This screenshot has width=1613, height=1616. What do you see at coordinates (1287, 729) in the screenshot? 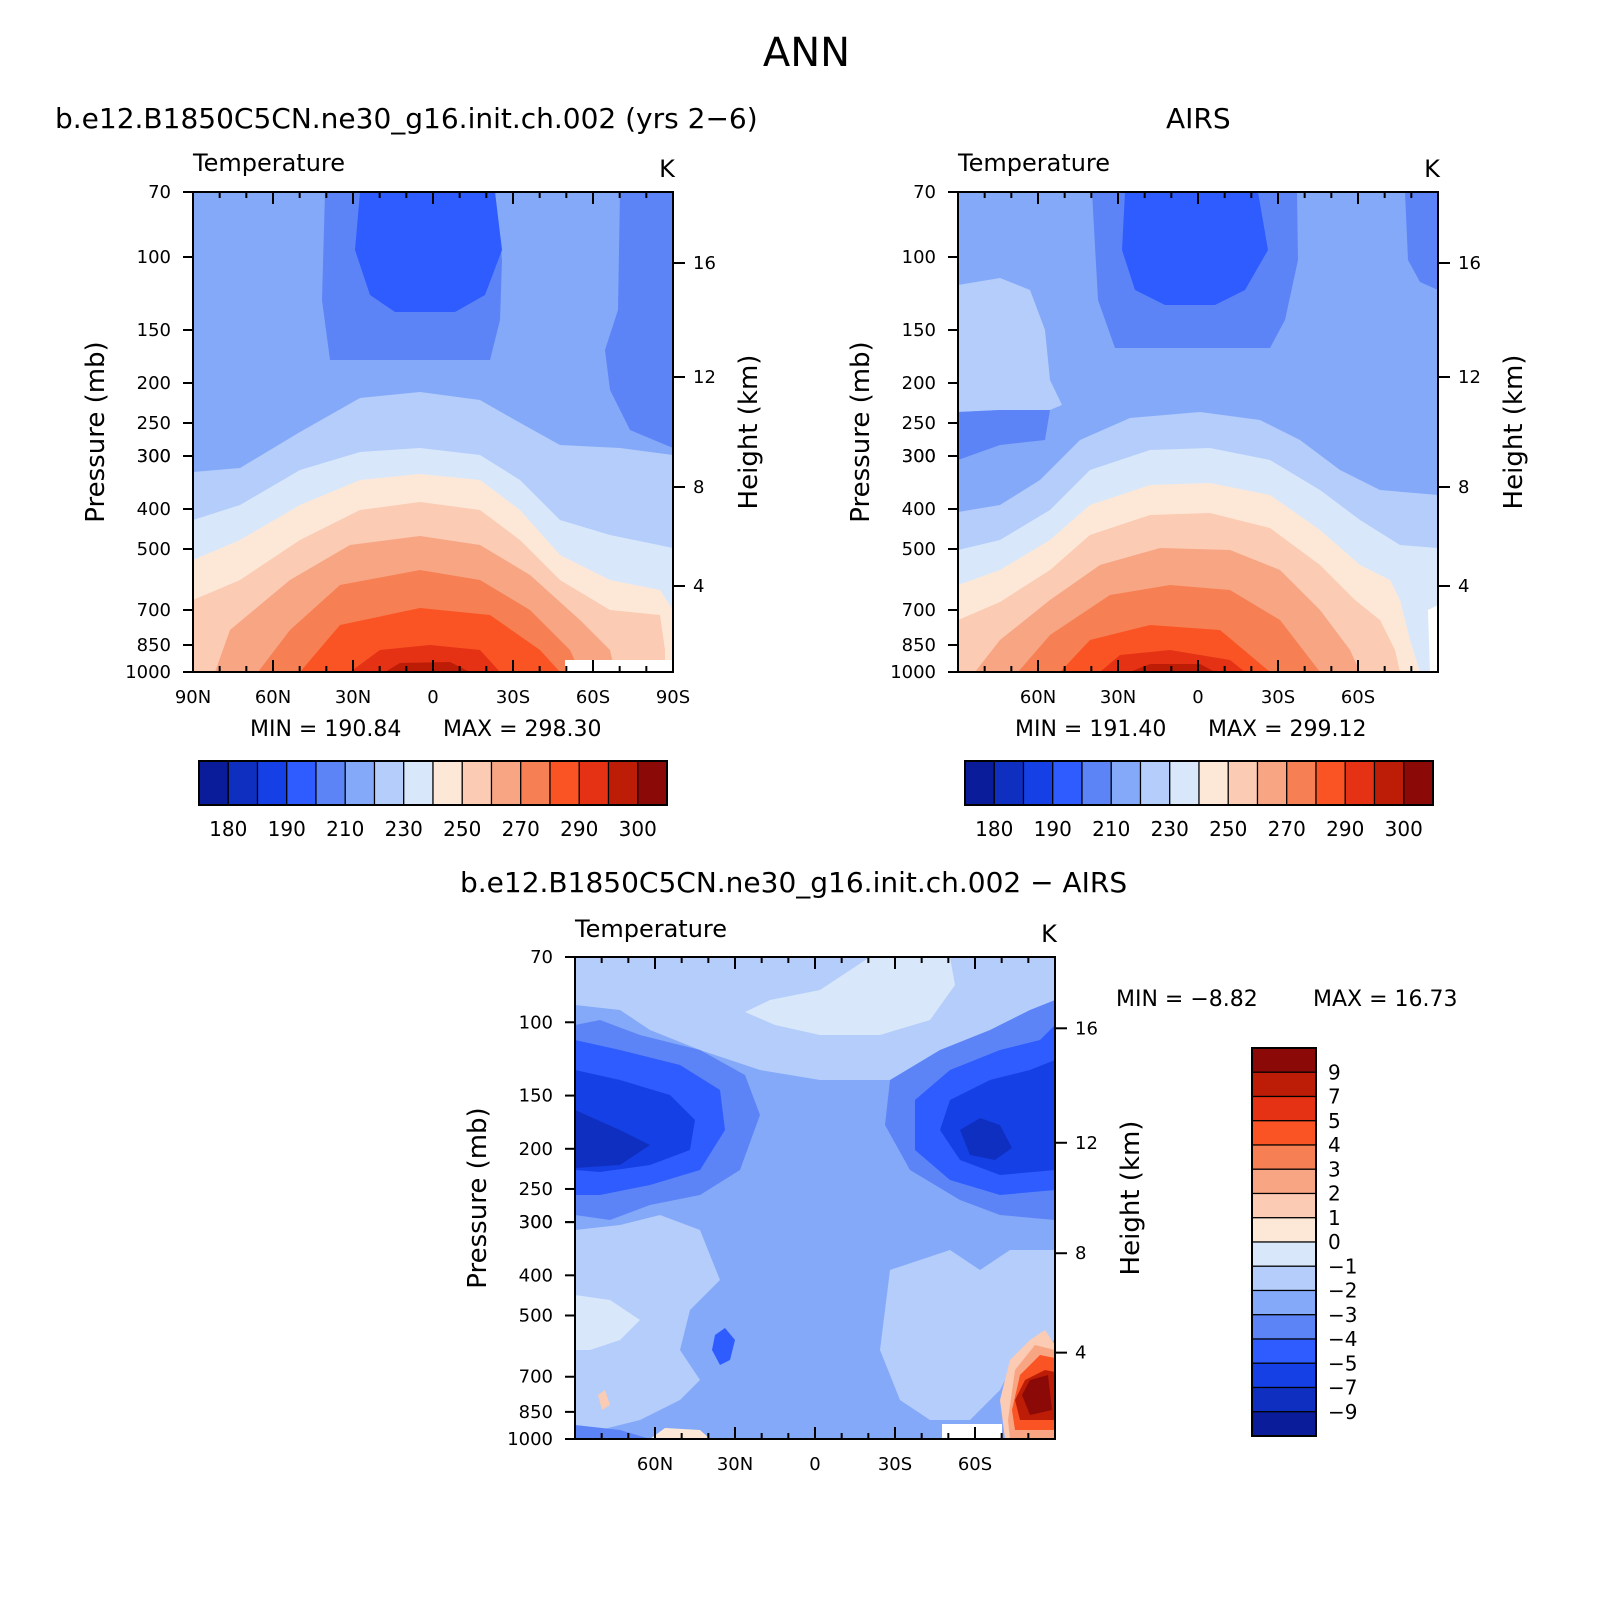
I see `p2-max: MAX = 299.12` at bounding box center [1287, 729].